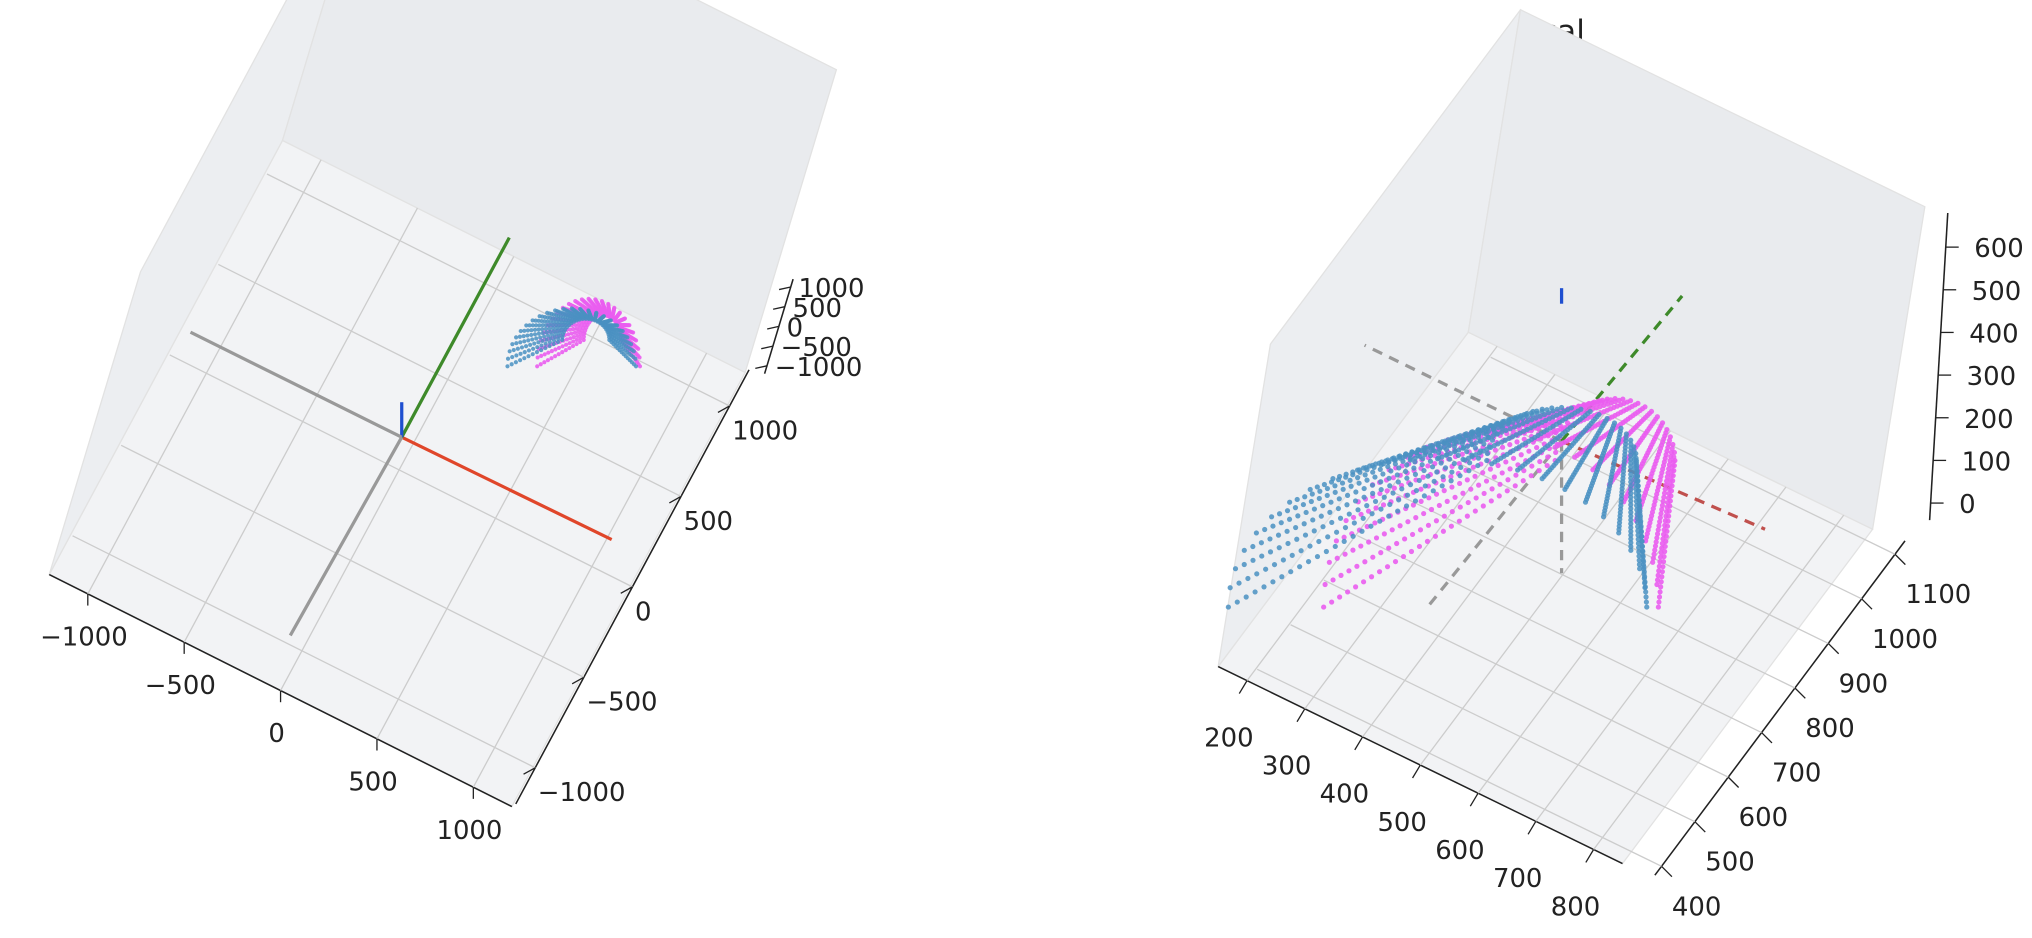 This screenshot has width=2032, height=938. What do you see at coordinates (559, 187) in the screenshot?
I see `pane-back` at bounding box center [559, 187].